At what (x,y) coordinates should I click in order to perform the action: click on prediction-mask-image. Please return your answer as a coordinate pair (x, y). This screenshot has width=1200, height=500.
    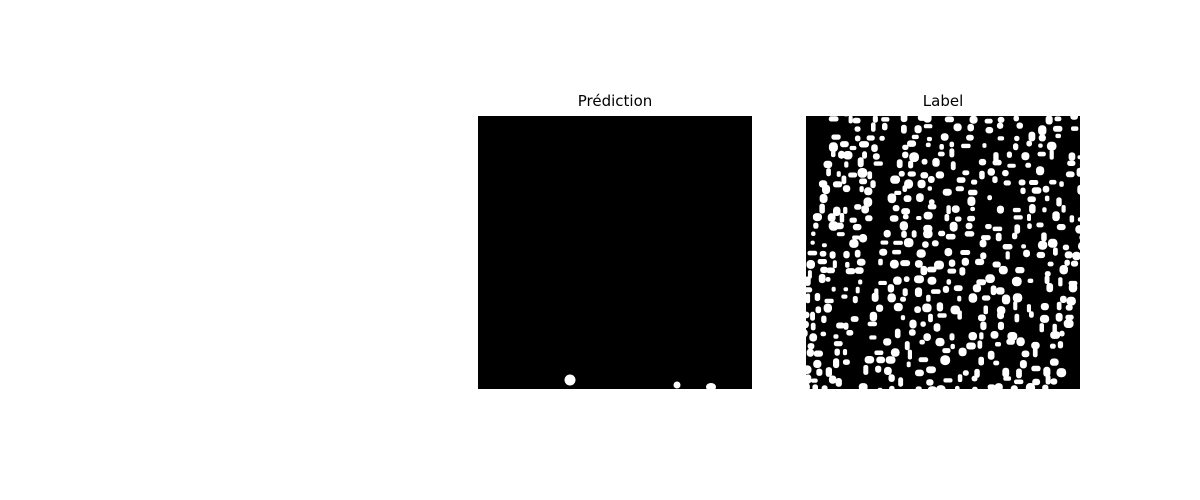
    Looking at the image, I should click on (615, 252).